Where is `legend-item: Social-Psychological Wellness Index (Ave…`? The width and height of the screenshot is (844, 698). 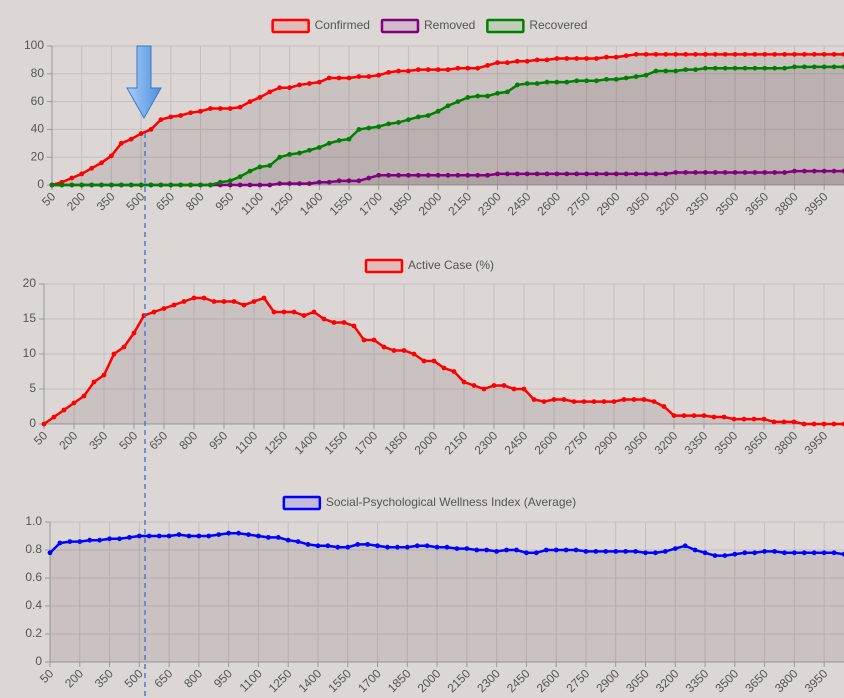
legend-item: Social-Psychological Wellness Index (Ave… is located at coordinates (429, 503).